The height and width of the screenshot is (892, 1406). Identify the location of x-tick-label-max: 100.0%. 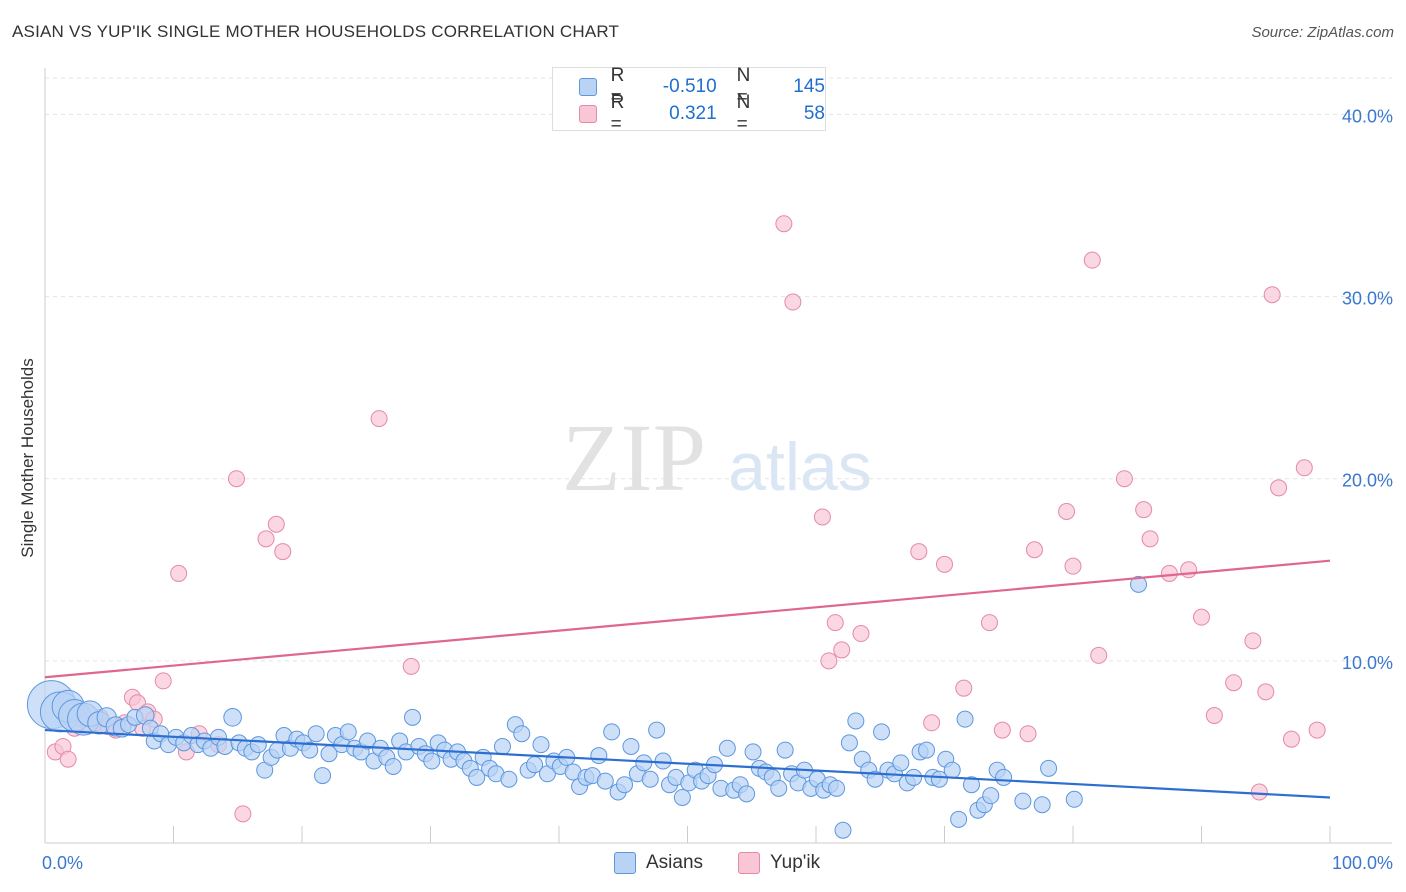
(1362, 863).